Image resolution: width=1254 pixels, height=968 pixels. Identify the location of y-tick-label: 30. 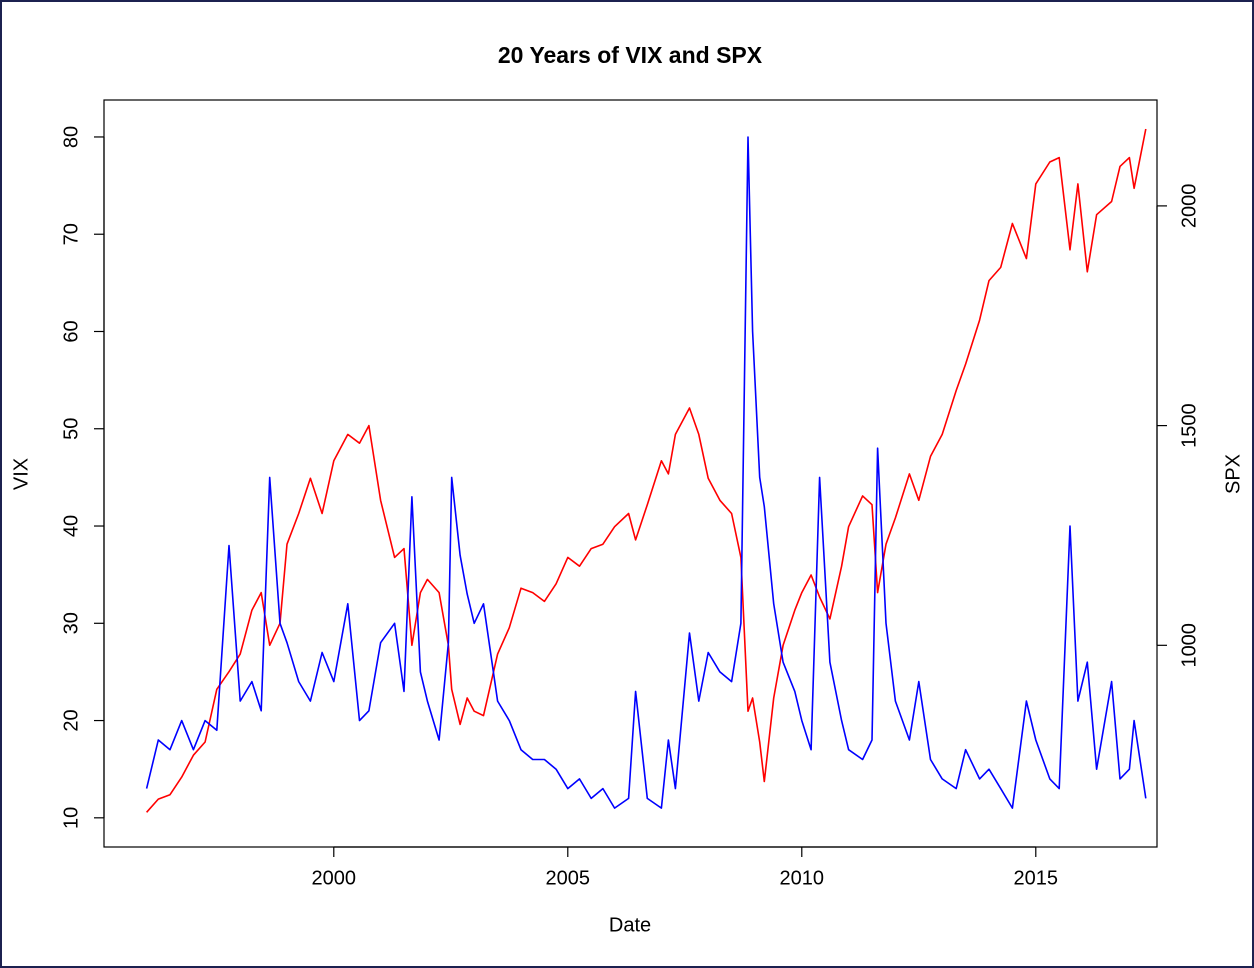
(71, 623).